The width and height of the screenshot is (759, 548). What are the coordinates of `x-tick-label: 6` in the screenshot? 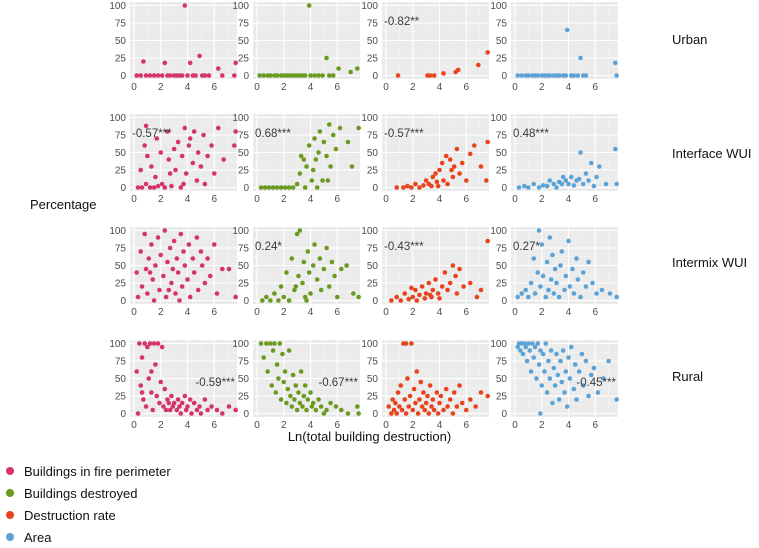 It's located at (337, 199).